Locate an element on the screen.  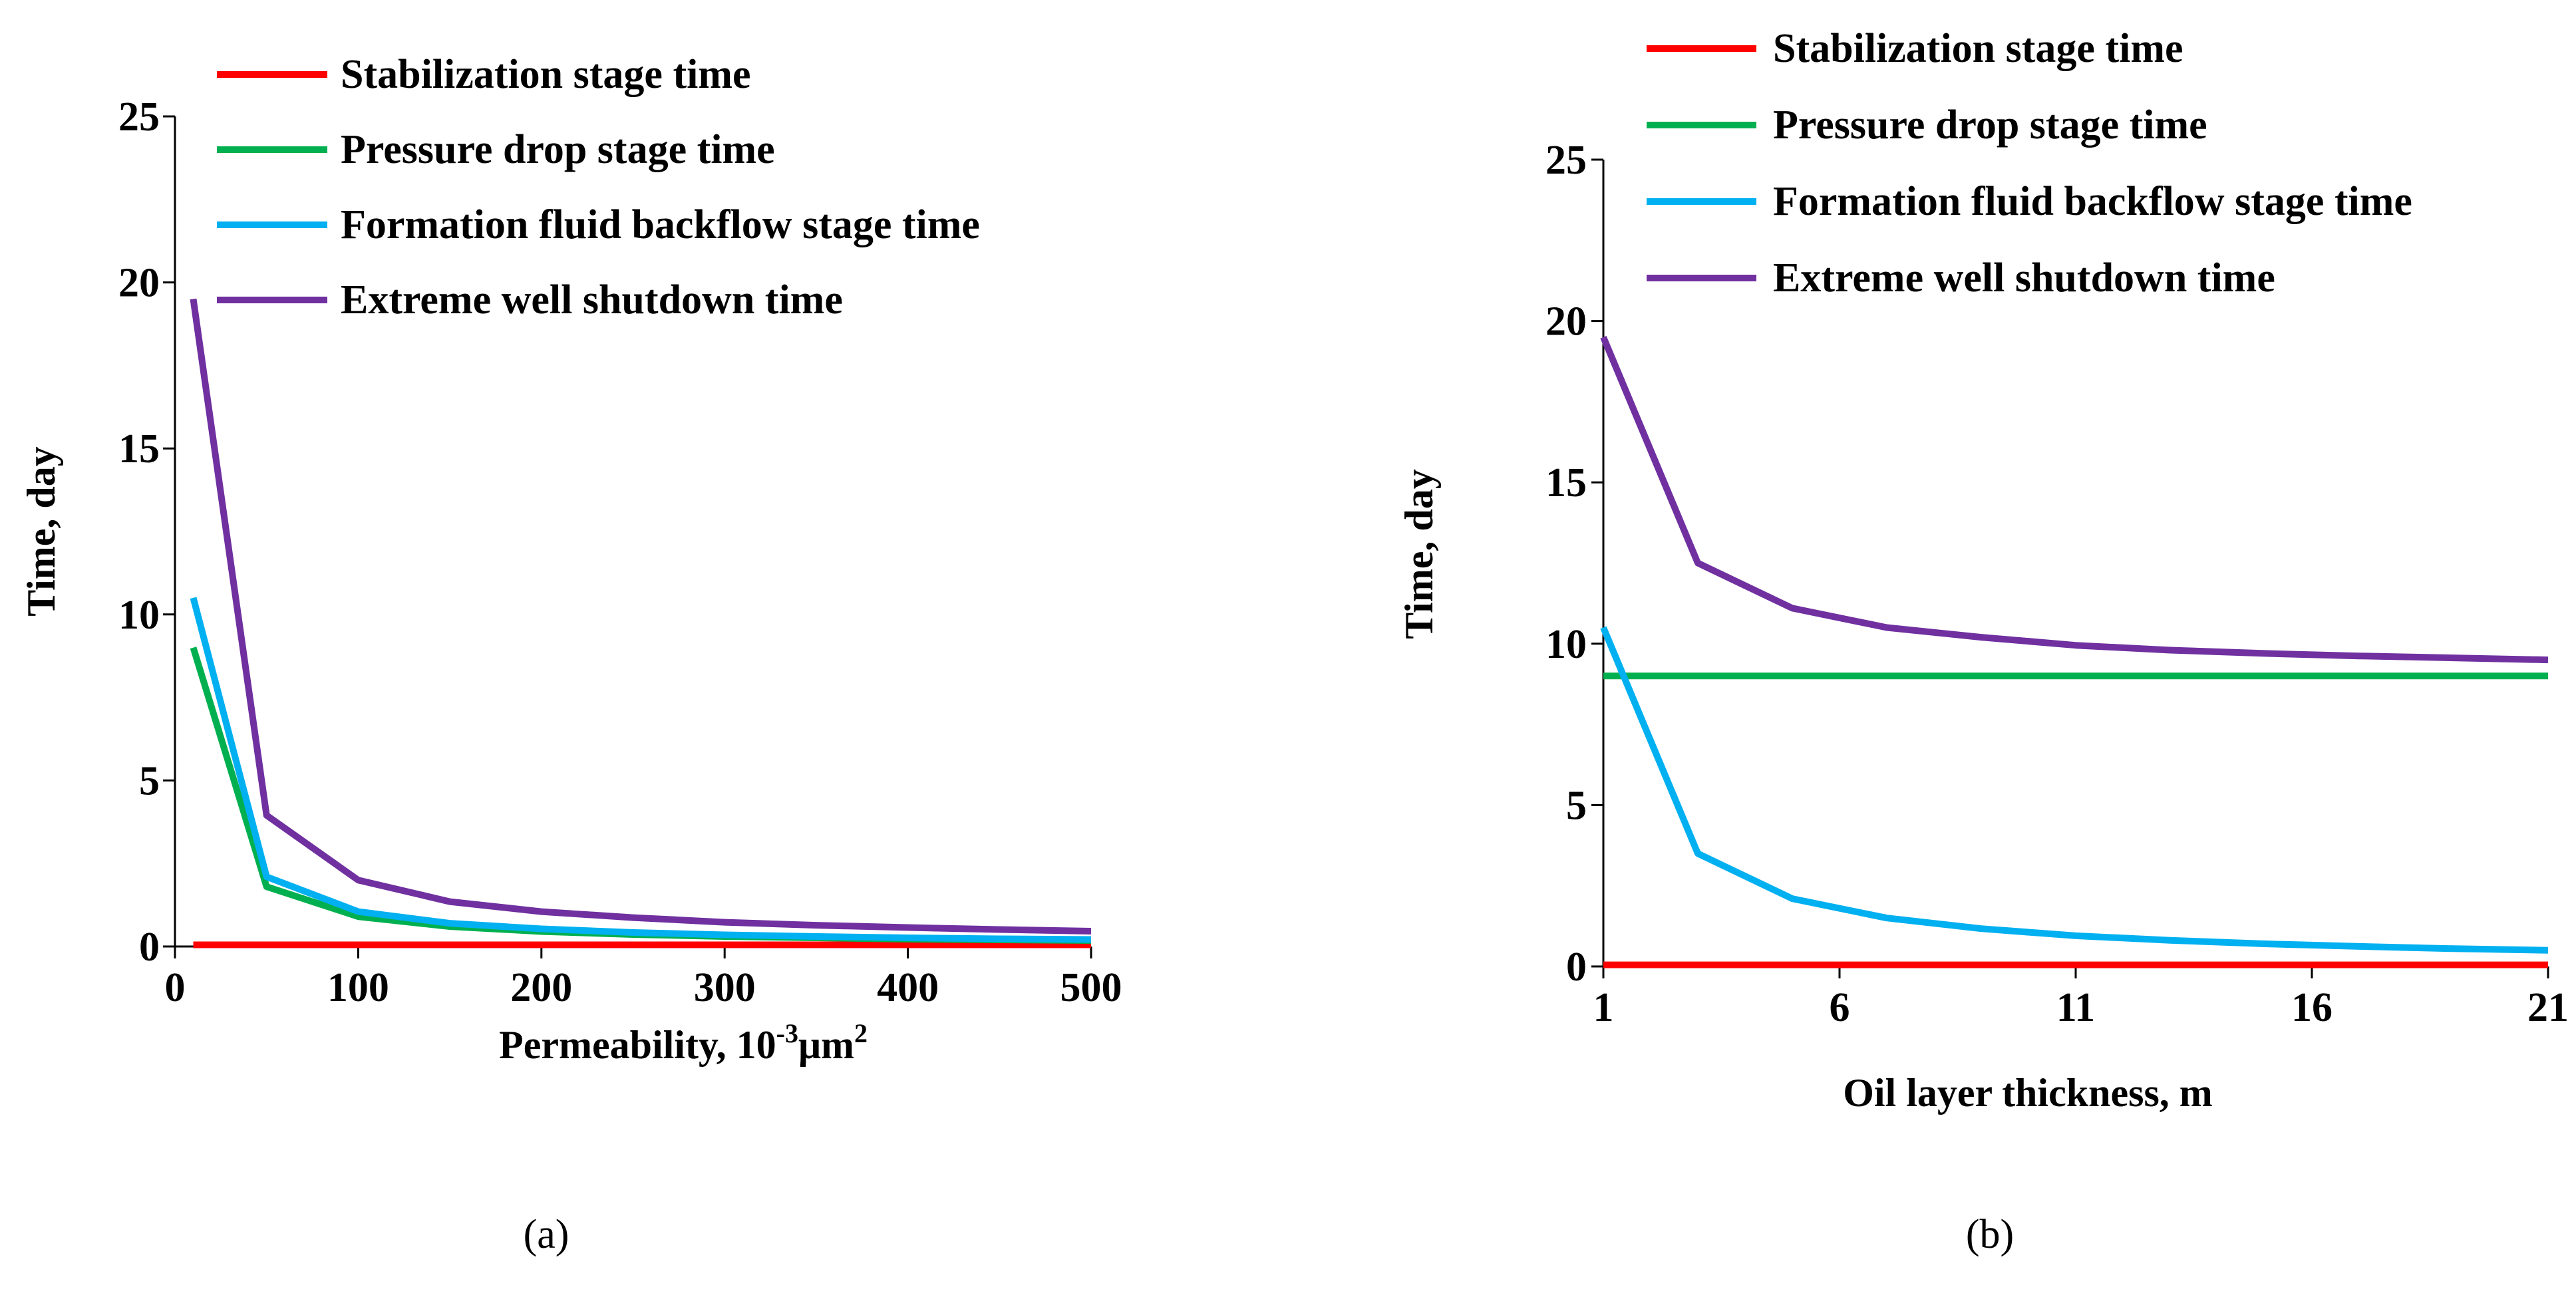
x-tick-label: 0 is located at coordinates (175, 987).